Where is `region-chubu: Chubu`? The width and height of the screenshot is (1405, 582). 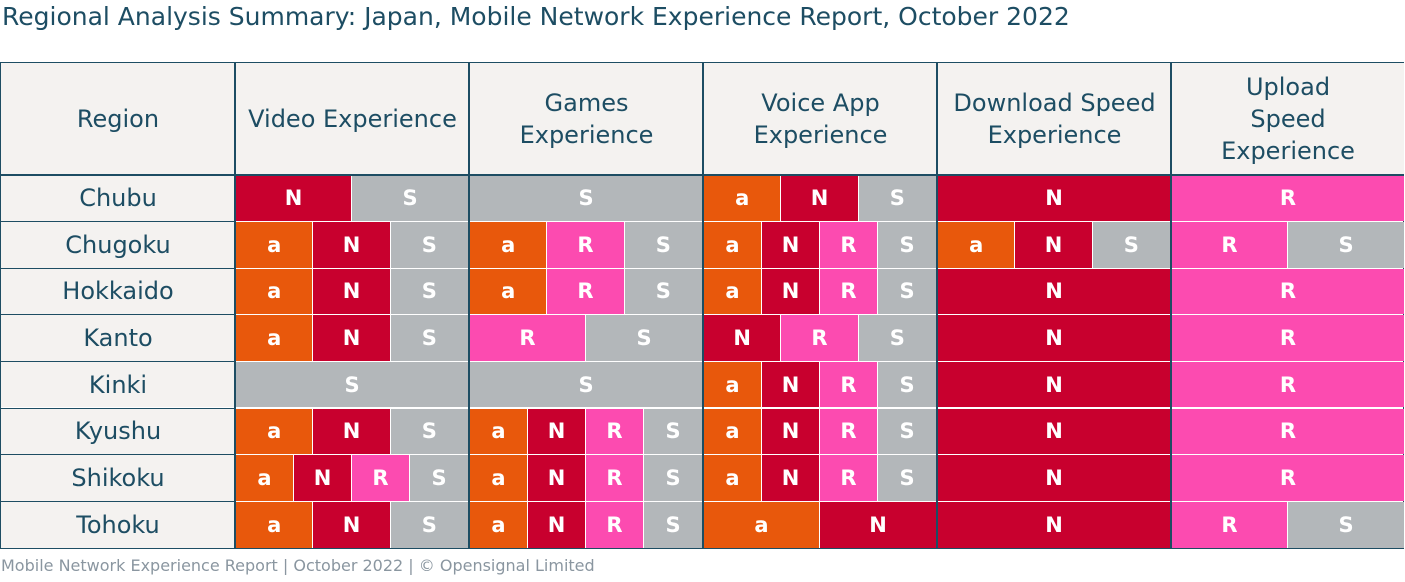 region-chubu: Chubu is located at coordinates (118, 198).